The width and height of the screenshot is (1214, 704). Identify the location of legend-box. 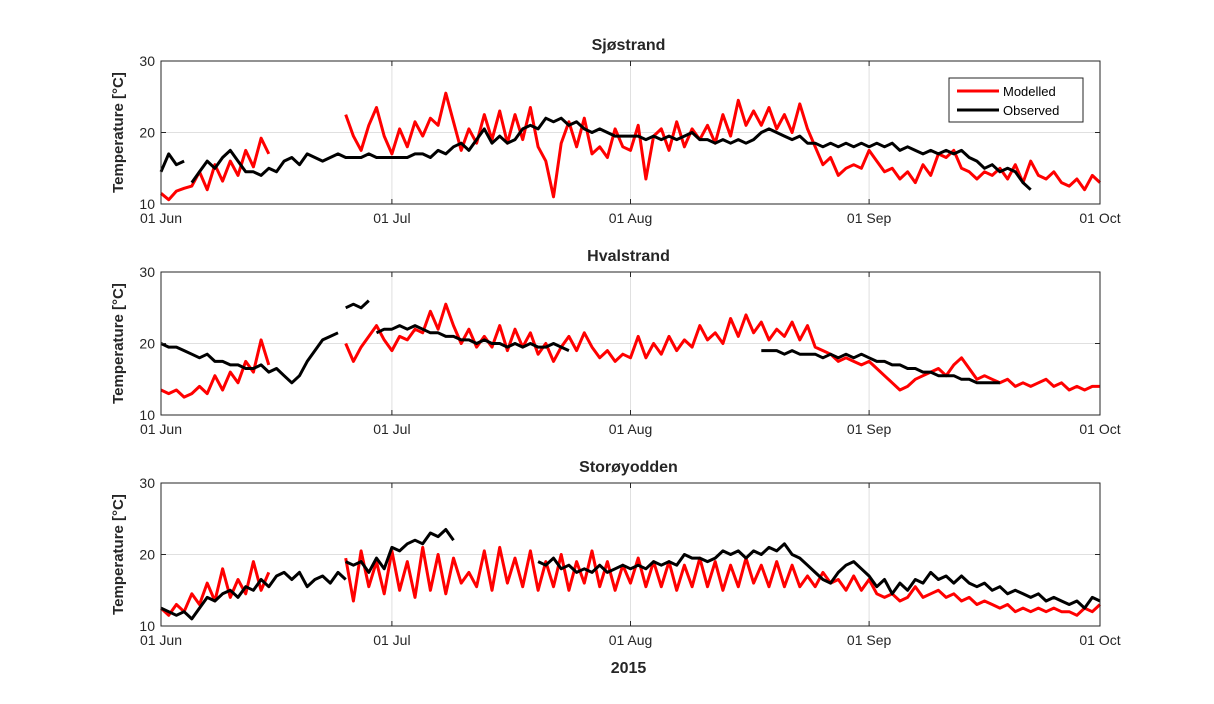
(1016, 100).